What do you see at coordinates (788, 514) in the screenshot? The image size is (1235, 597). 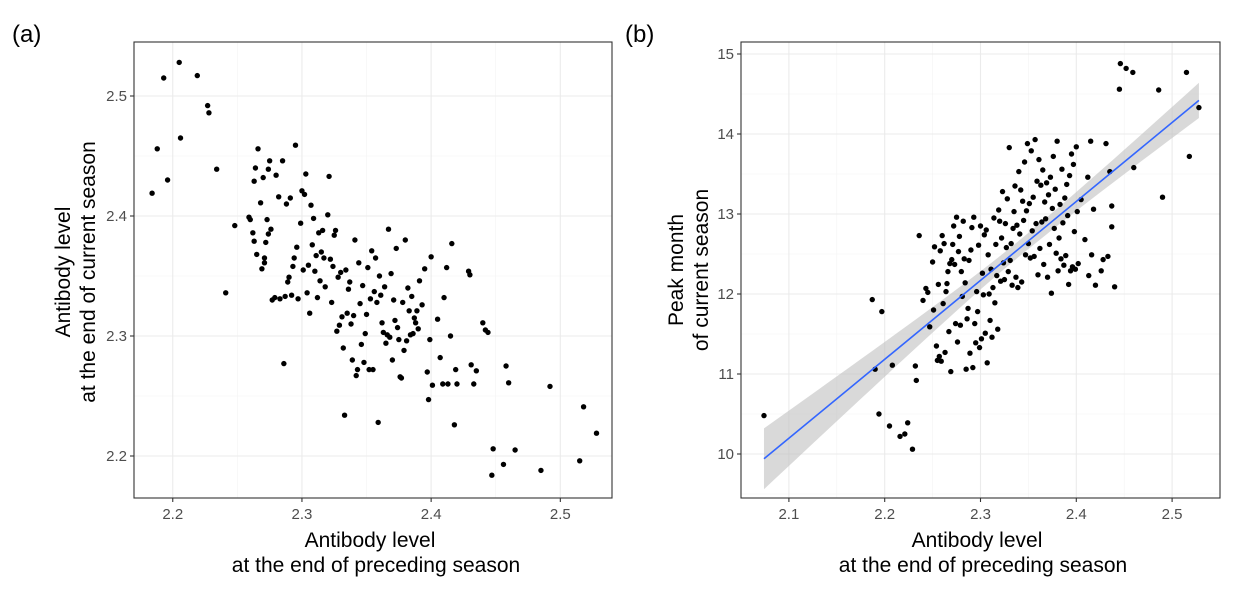 I see `panel-b-xtick-label: 2.1` at bounding box center [788, 514].